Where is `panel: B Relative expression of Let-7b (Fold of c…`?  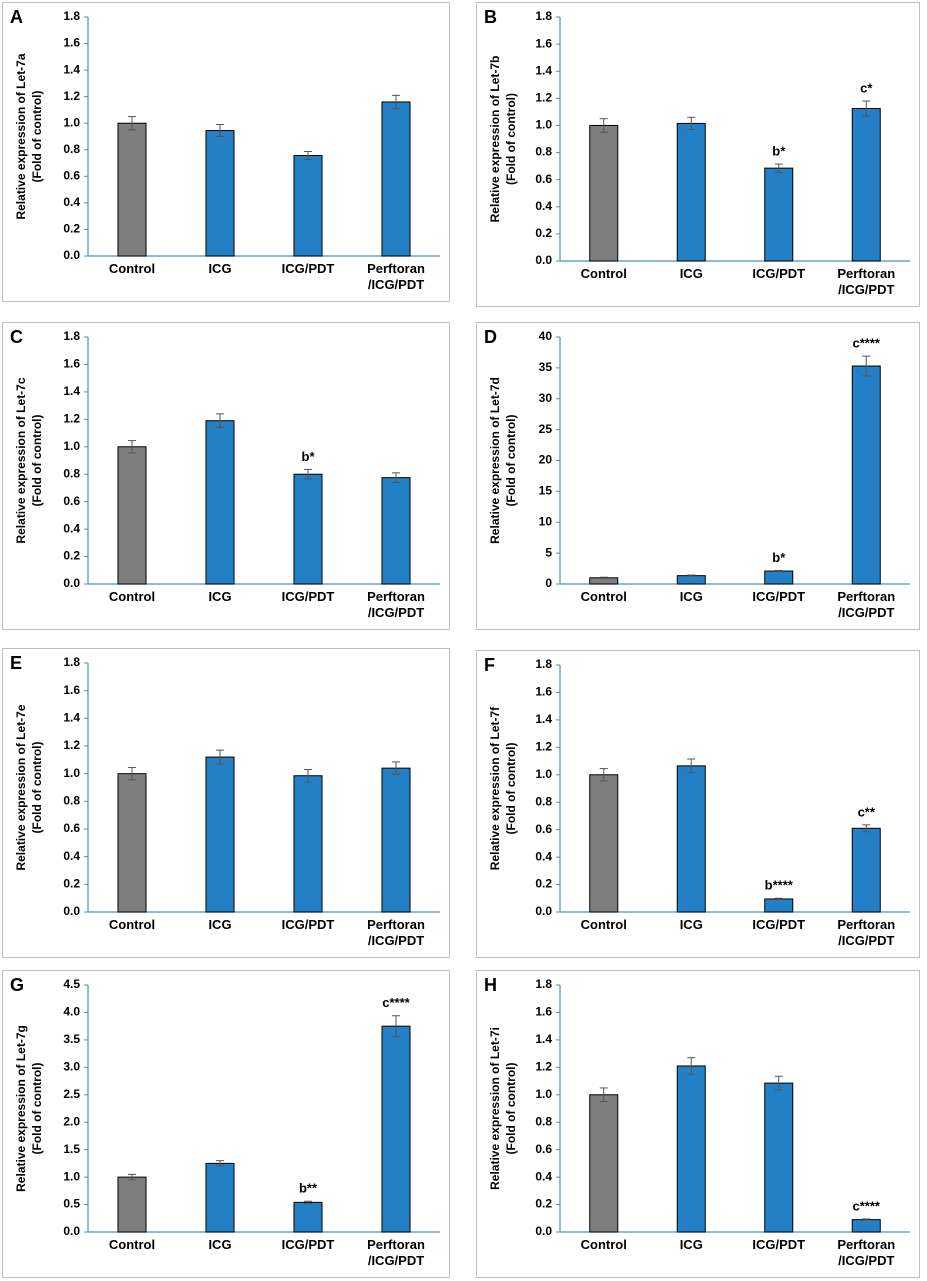 panel: B Relative expression of Let-7b (Fold of c… is located at coordinates (698, 154).